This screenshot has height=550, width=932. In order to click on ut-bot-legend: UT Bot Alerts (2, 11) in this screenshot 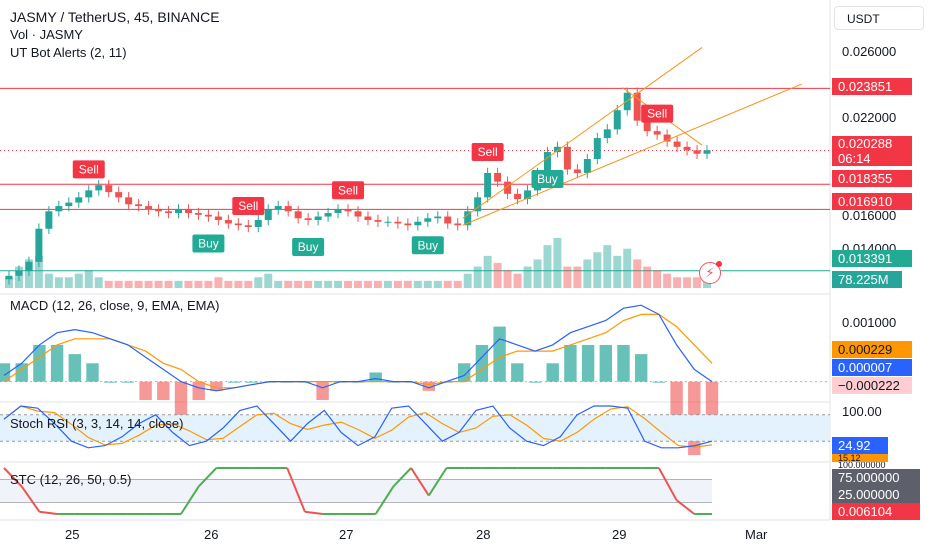, I will do `click(68, 52)`.